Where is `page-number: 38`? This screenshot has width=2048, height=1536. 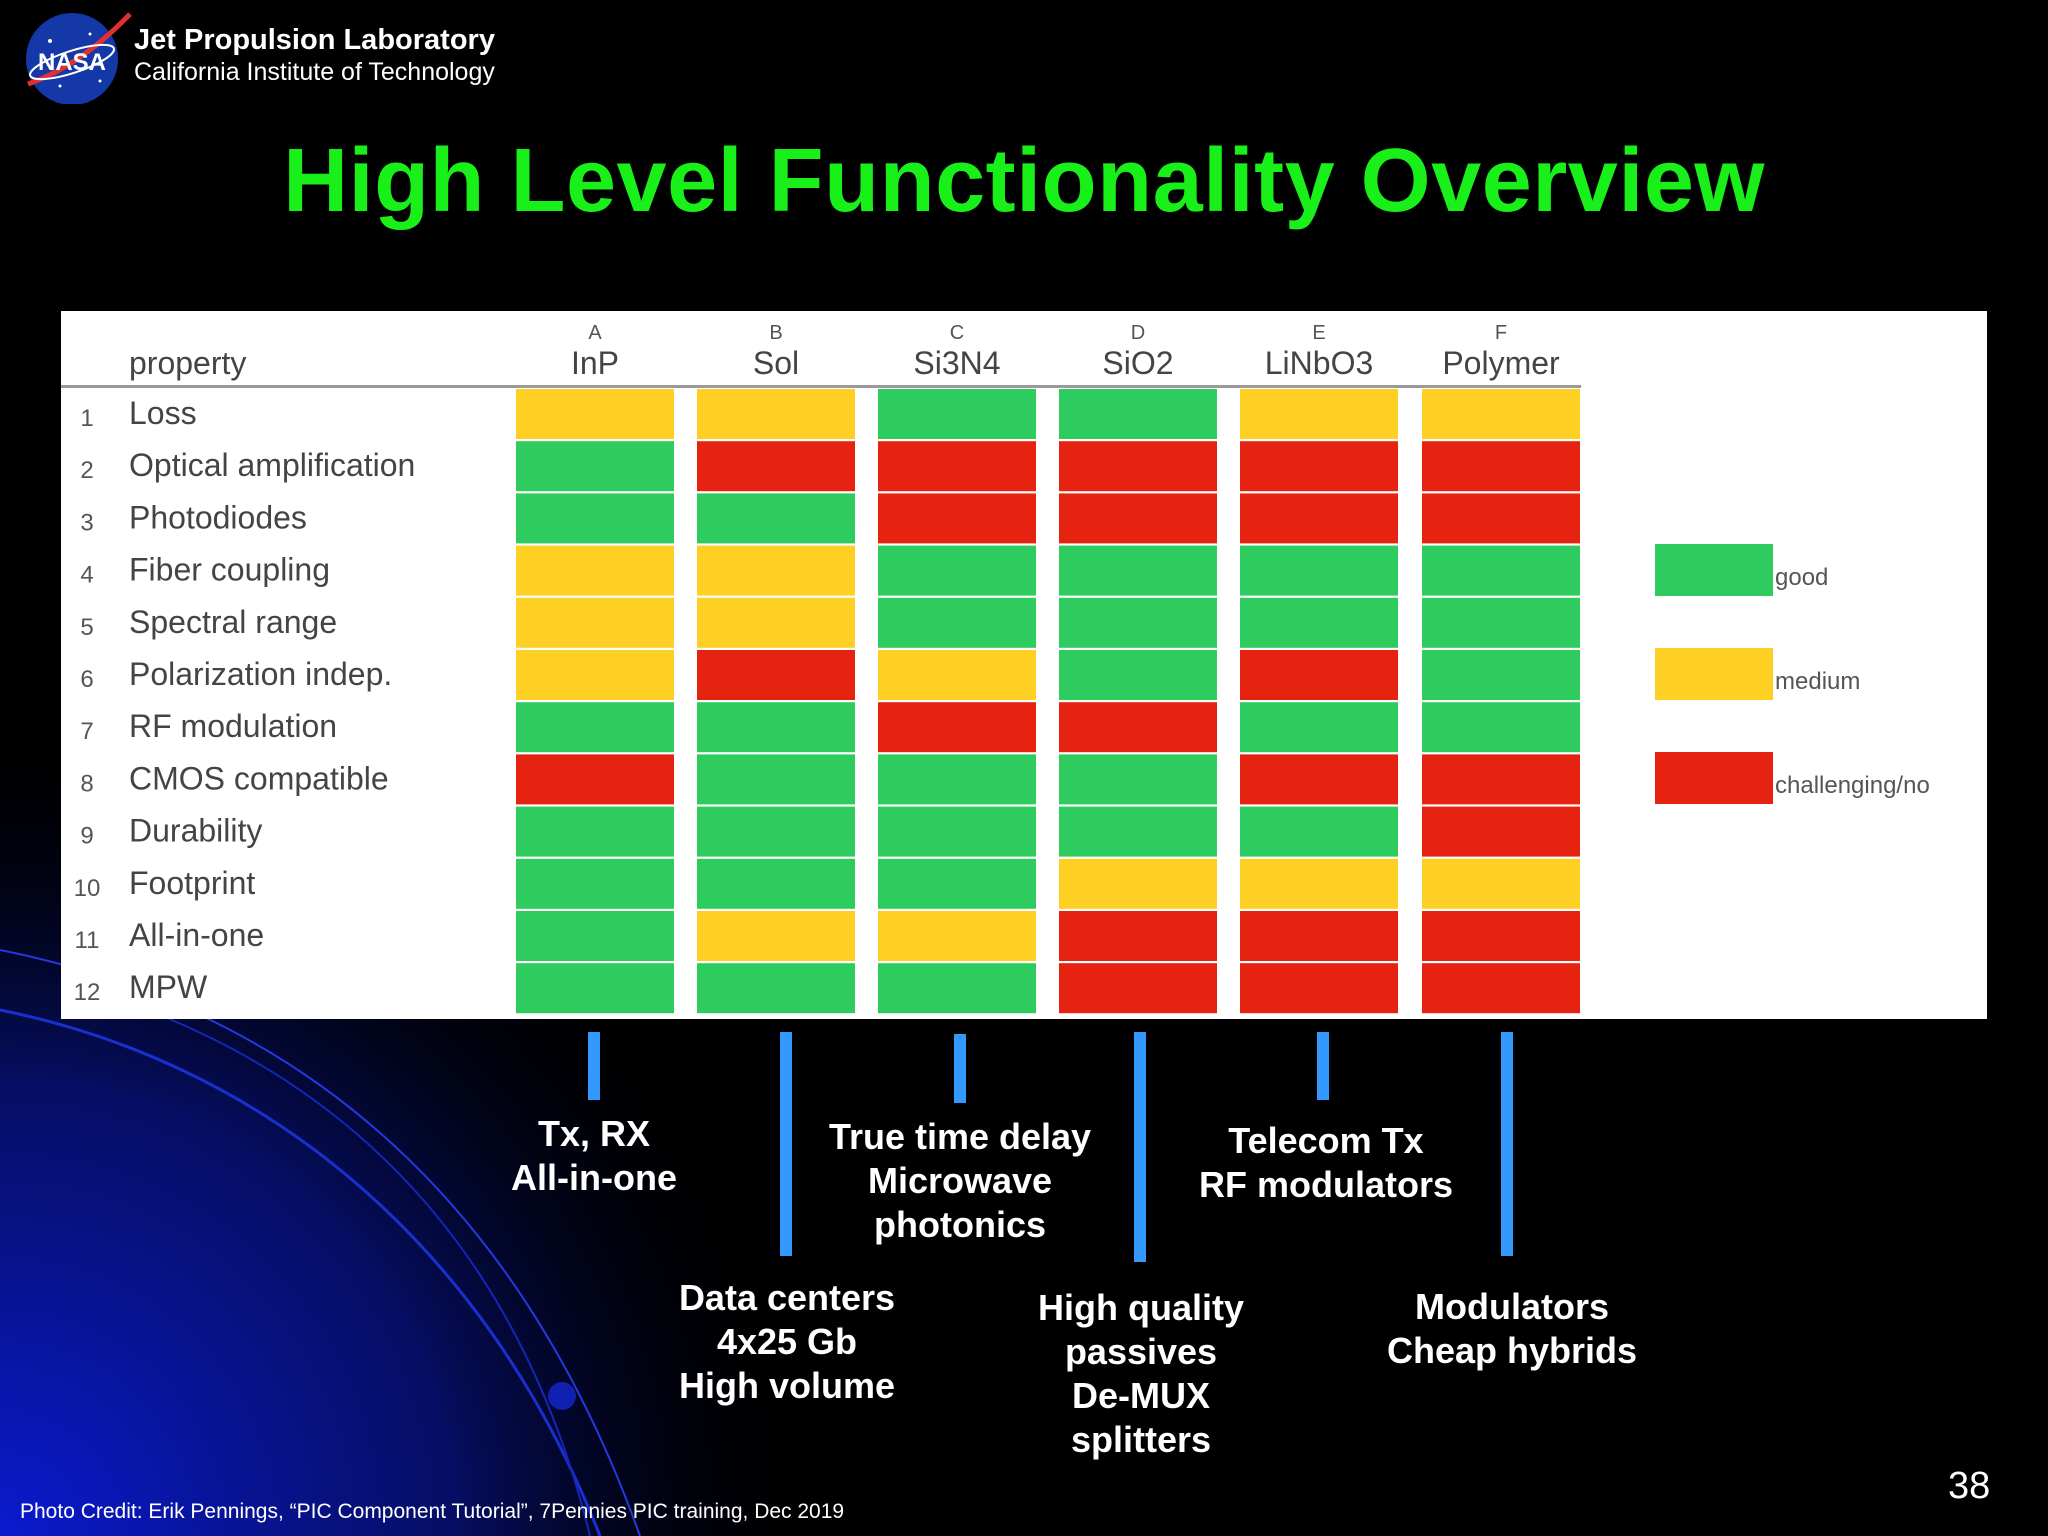 page-number: 38 is located at coordinates (1969, 1486).